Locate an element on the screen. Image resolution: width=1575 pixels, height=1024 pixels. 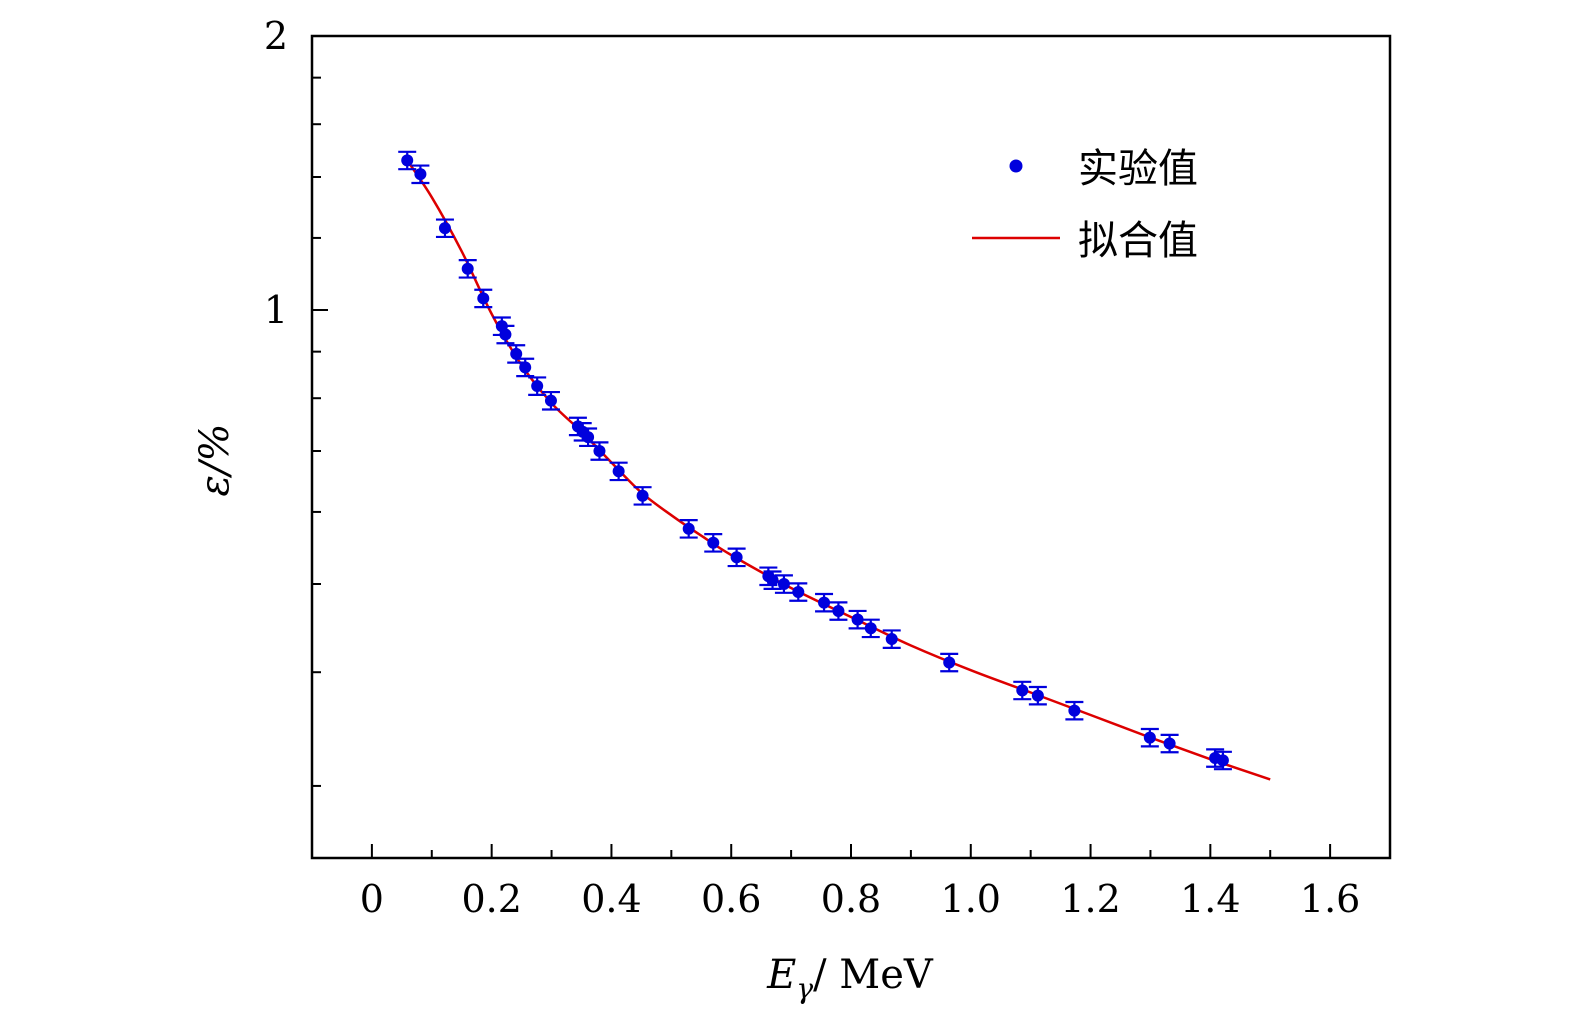
y-tick-label: 1 is located at coordinates (276, 310).